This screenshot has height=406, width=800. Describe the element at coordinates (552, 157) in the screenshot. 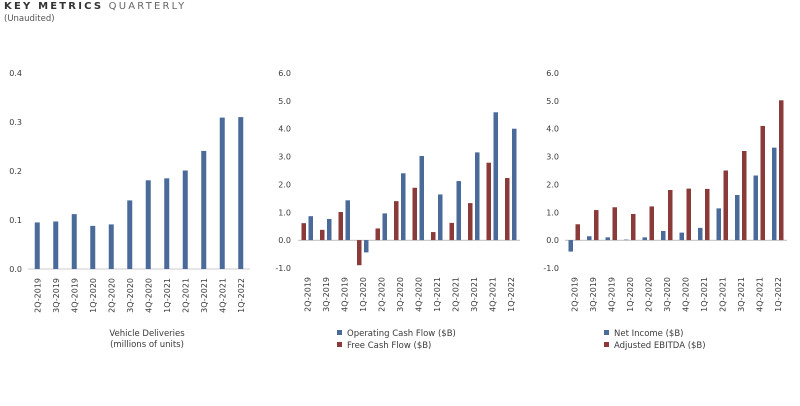

I see `y-tick-label: 3.0` at that location.